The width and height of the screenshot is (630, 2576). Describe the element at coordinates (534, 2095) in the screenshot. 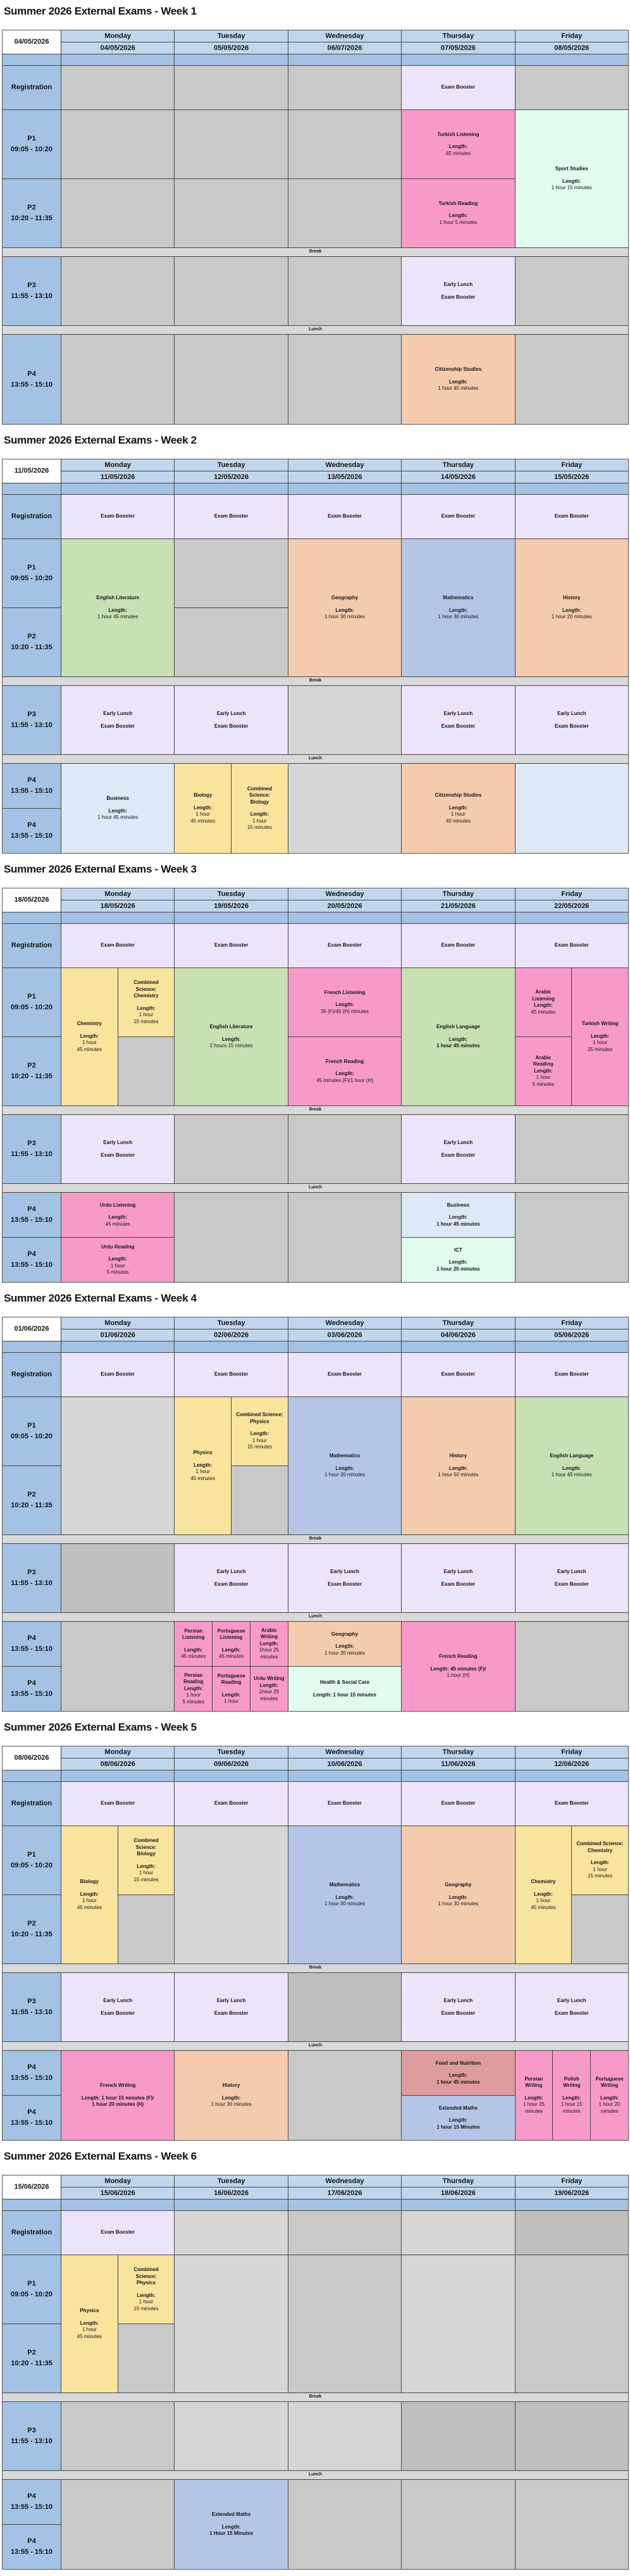

I see `exam-slot: Persian Writing Length: 1 hour 25 minutes` at that location.